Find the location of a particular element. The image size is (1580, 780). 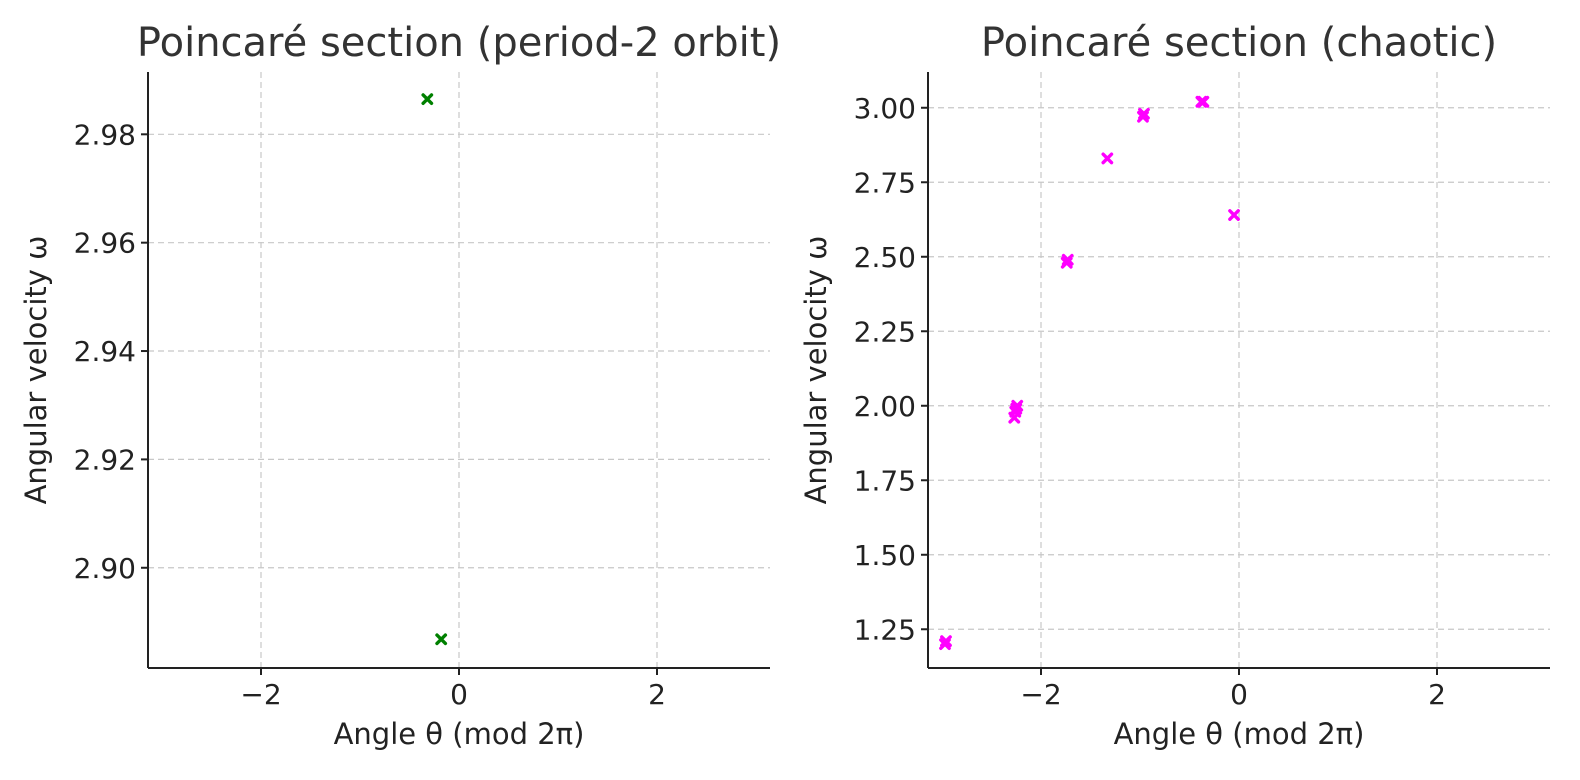

y-tick-label: 2.98 is located at coordinates (105, 134).